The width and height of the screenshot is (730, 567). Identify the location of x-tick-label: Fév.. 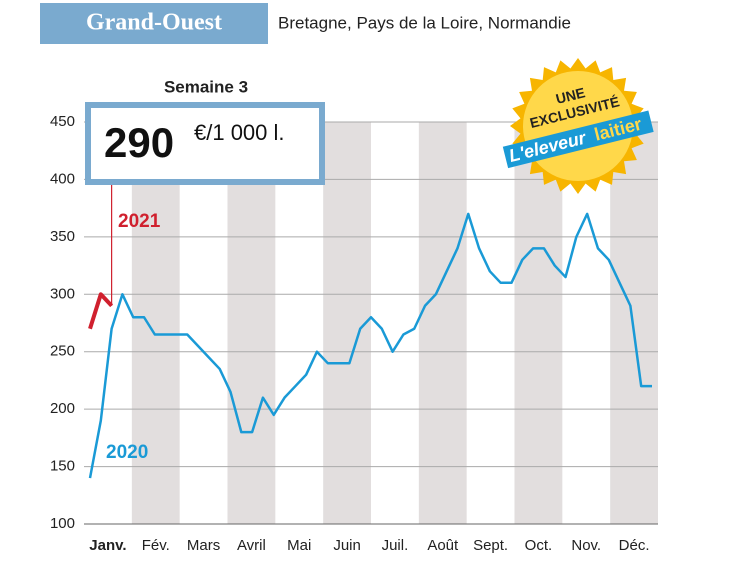
(156, 545).